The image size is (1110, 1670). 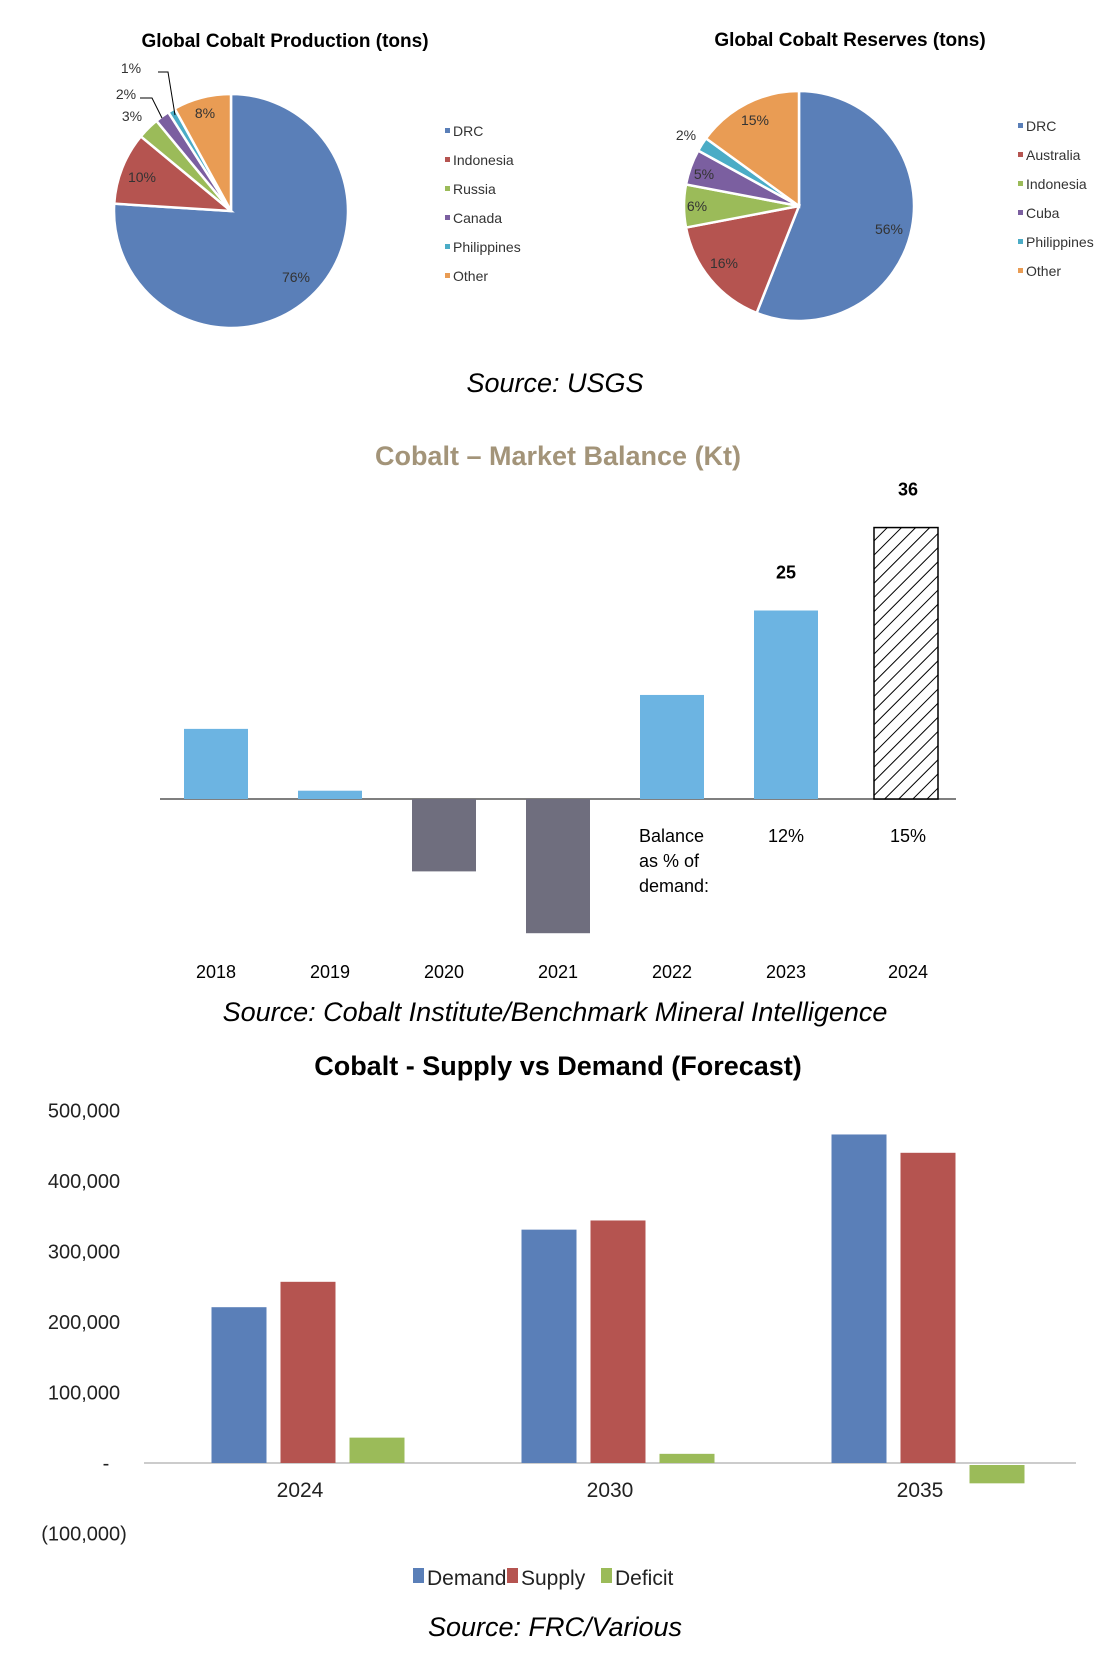 I want to click on x-tick-label: 2018, so click(x=216, y=972).